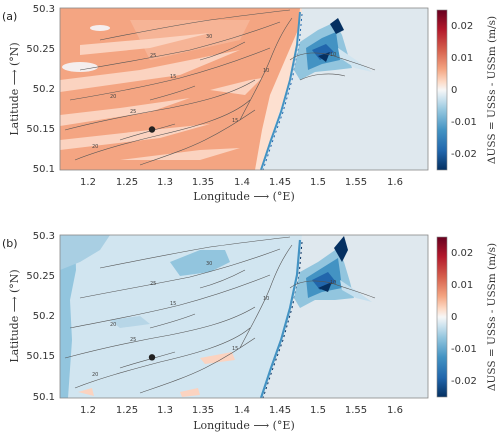 The height and width of the screenshot is (445, 500). I want to click on panel-a-estuary-negative, so click(333, 49).